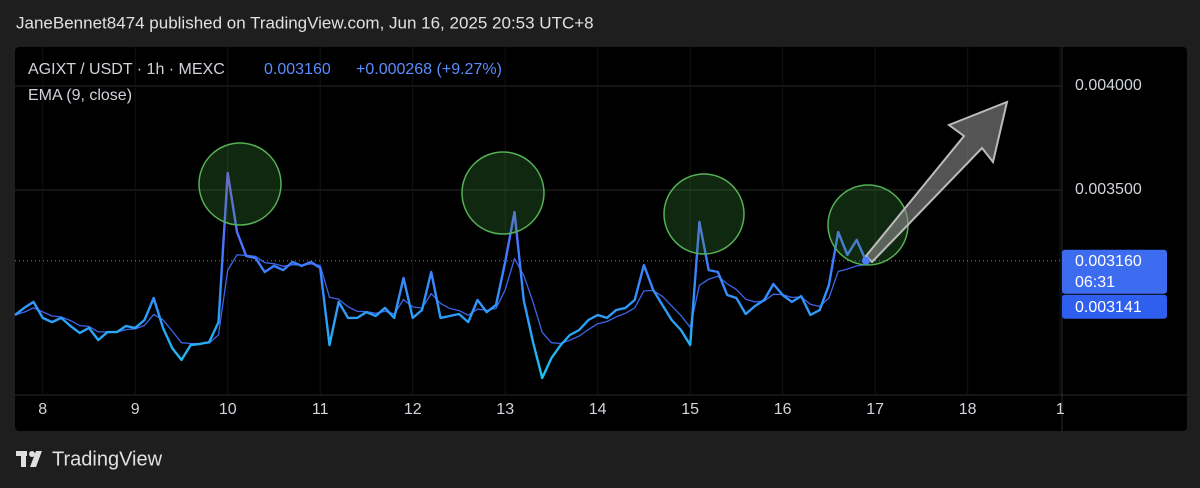 This screenshot has width=1200, height=488. I want to click on ema-line, so click(440, 299).